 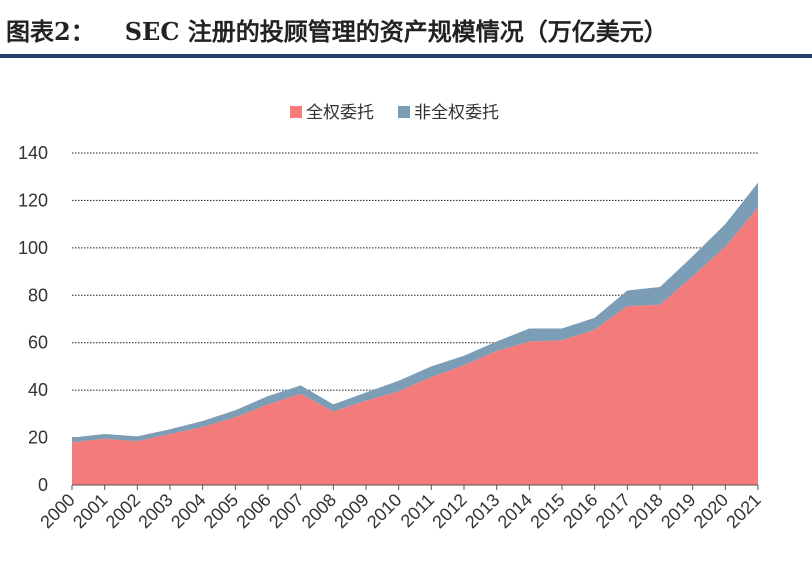 What do you see at coordinates (396, 31) in the screenshot?
I see `figure-title-text: SEC 注册的投顾管理的资产规模情况（万亿美元）` at bounding box center [396, 31].